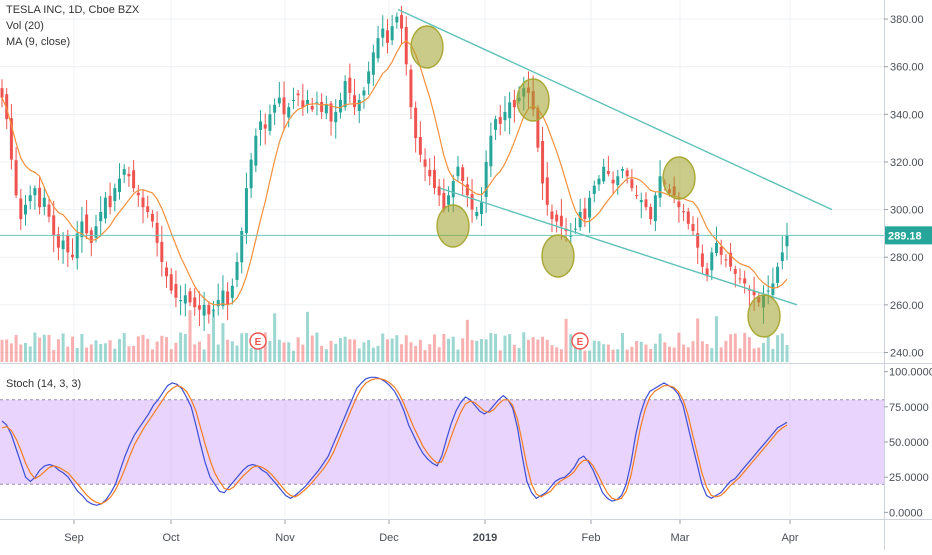 This screenshot has width=932, height=555. I want to click on earnings-marker, so click(258, 341).